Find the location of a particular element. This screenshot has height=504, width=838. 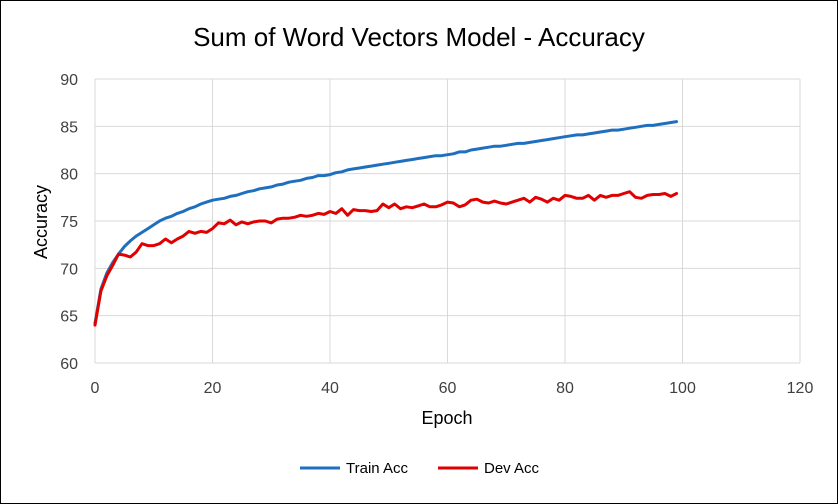

x-tick-label: 120 is located at coordinates (800, 388).